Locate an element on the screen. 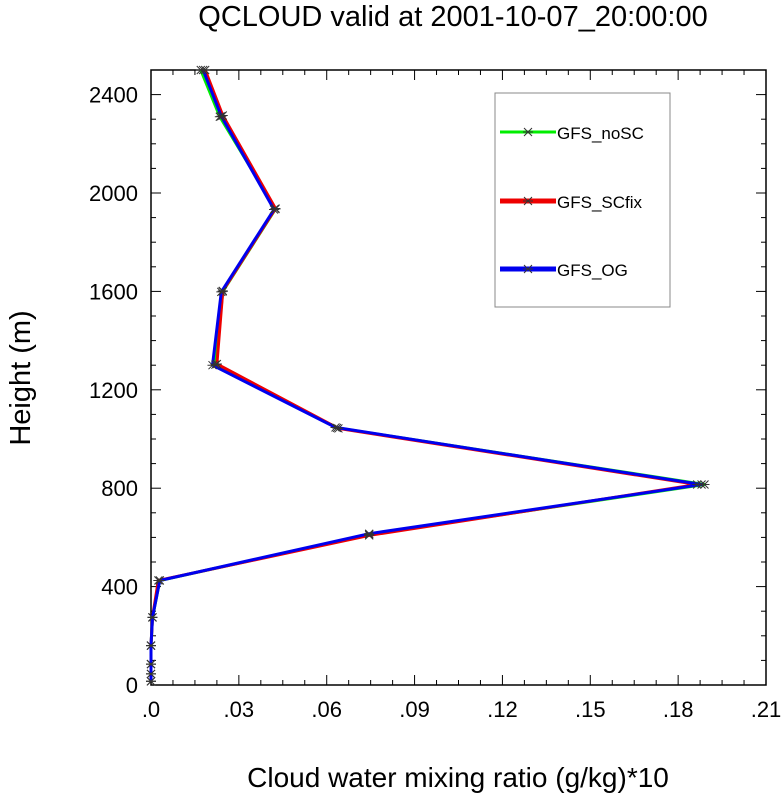  x-tick-label: .03 is located at coordinates (239, 709).